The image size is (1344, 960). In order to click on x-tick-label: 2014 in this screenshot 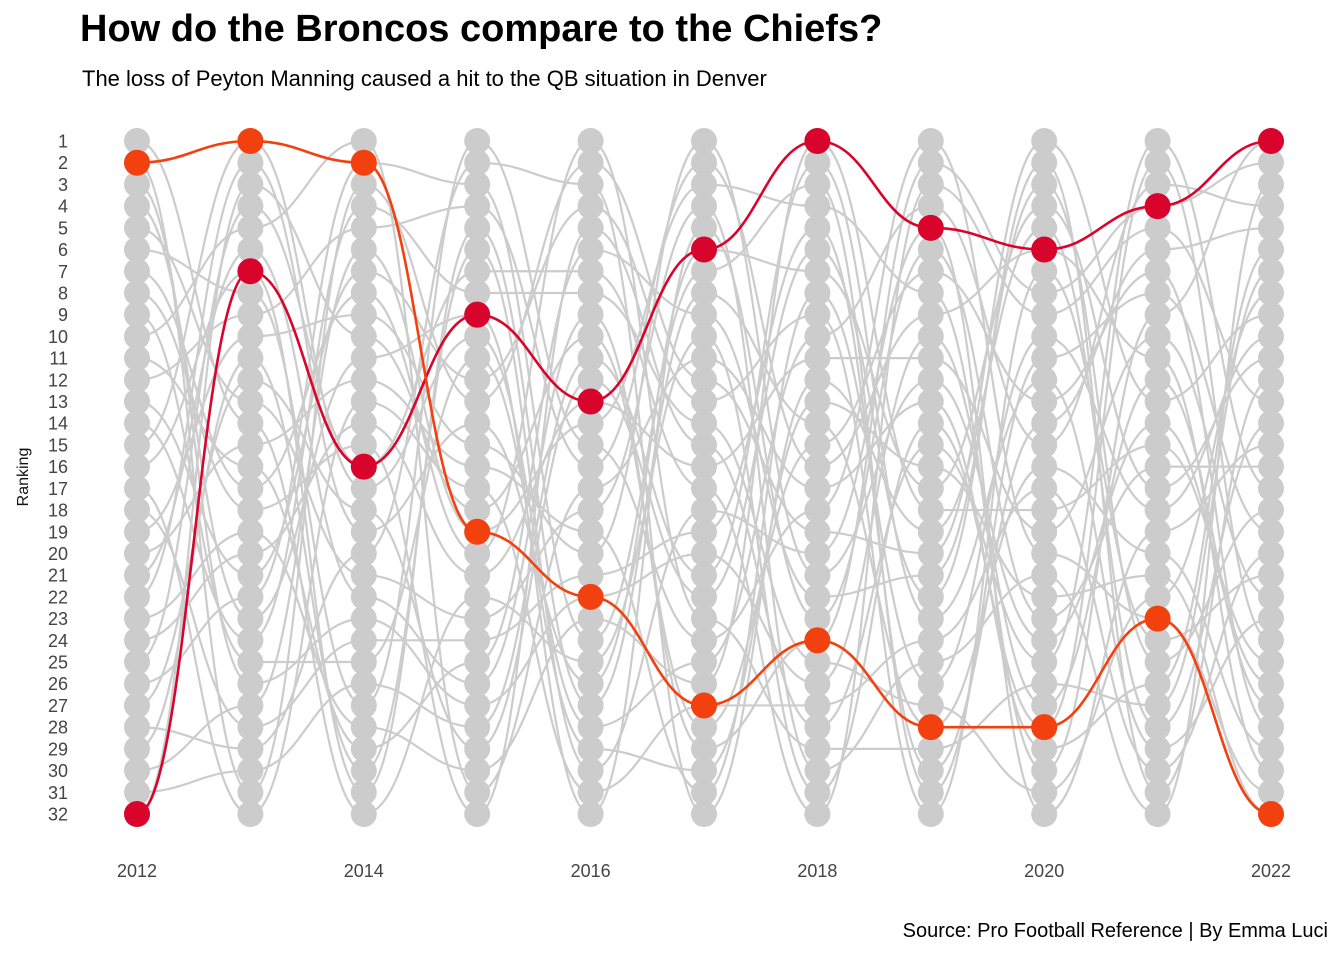, I will do `click(364, 871)`.